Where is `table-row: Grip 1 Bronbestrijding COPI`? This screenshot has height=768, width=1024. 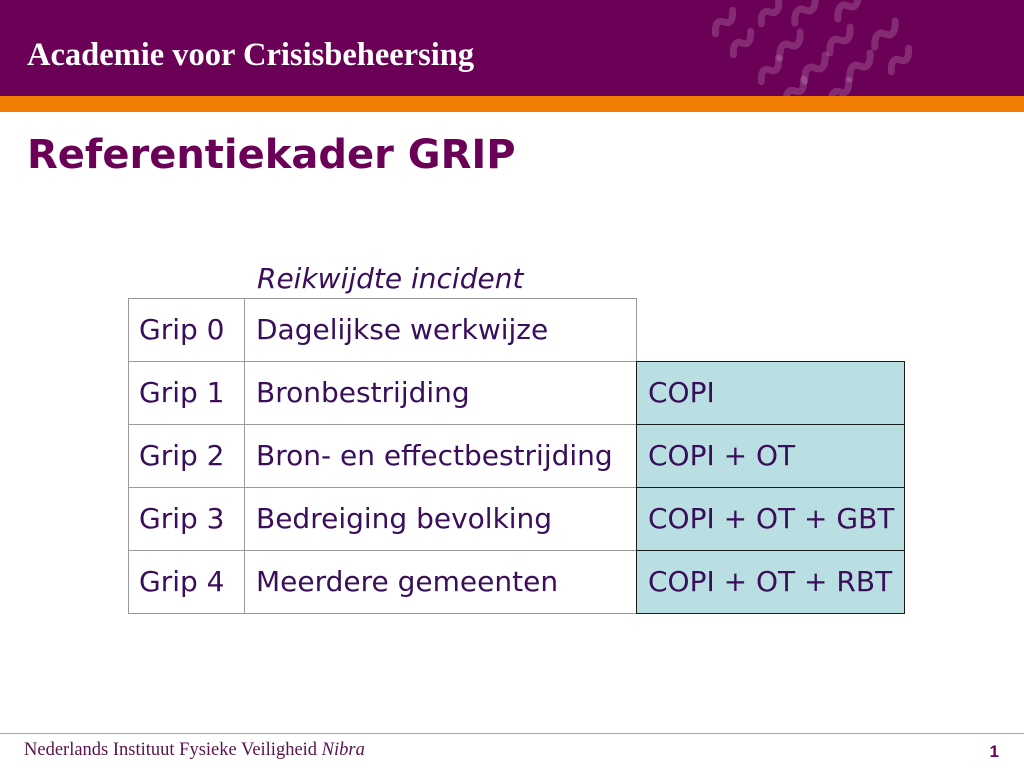
table-row: Grip 1 Bronbestrijding COPI is located at coordinates (516, 393).